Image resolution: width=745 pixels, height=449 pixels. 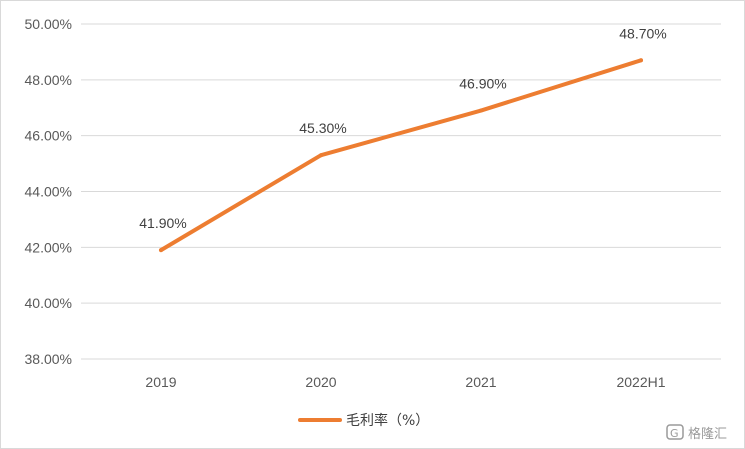 I want to click on watermark: G 格隆汇, so click(x=696, y=433).